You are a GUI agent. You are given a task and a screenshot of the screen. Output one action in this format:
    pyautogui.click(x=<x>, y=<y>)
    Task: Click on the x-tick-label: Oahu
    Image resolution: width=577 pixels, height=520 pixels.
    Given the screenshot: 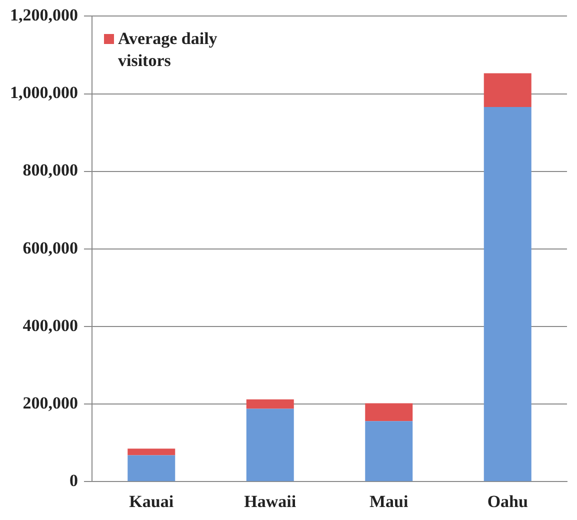 What is the action you would take?
    pyautogui.click(x=507, y=502)
    